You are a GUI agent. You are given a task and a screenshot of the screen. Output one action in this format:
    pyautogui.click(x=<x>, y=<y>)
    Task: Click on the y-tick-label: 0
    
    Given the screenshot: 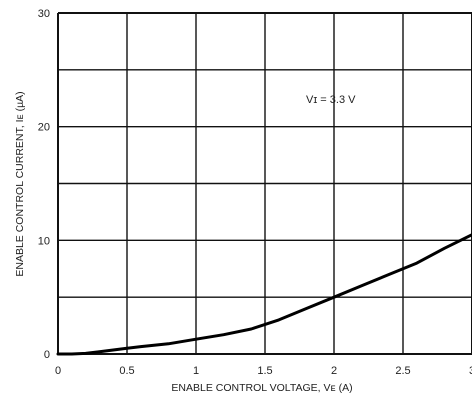 What is the action you would take?
    pyautogui.click(x=47, y=355)
    